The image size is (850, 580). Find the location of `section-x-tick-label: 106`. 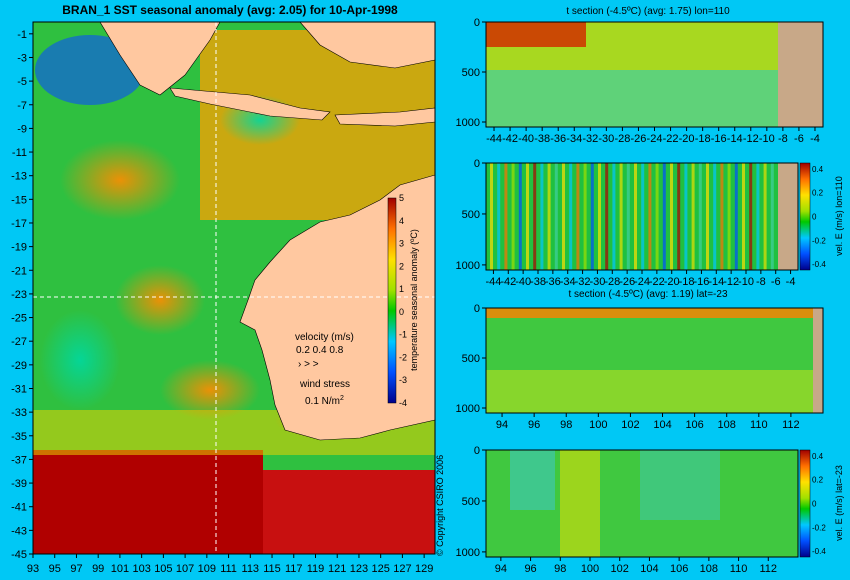

section-x-tick-label: 106 is located at coordinates (694, 425).